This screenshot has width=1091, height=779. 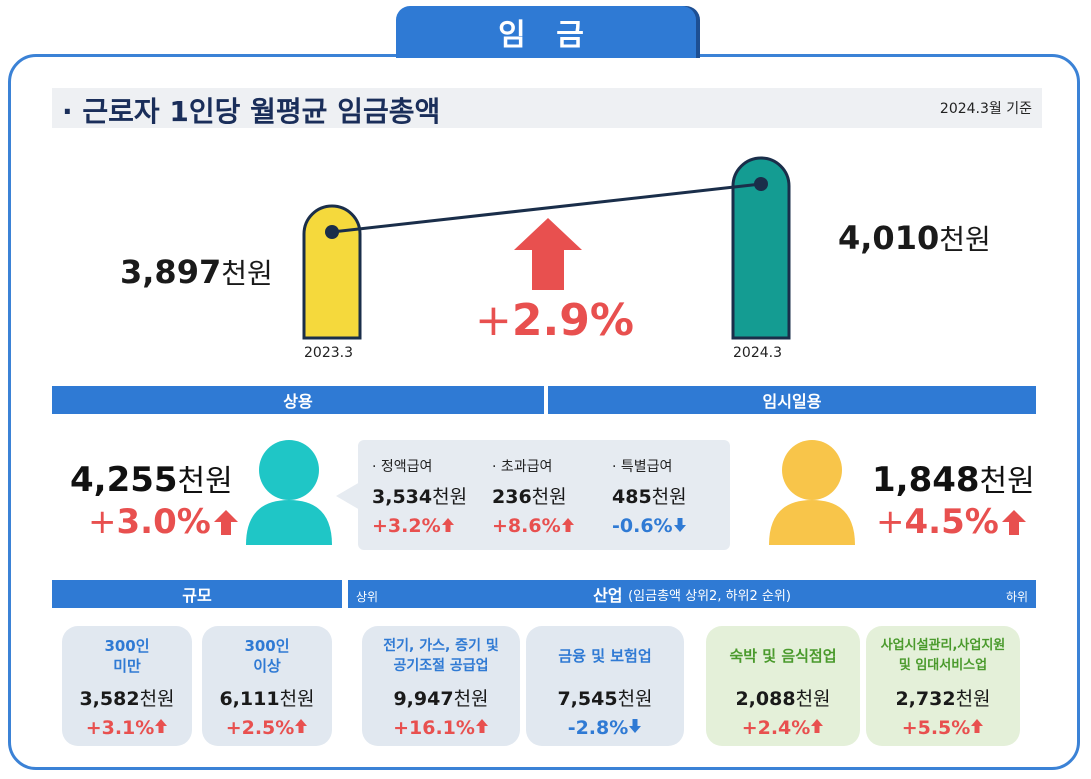 I want to click on card-industry-accommodation: 숙박 및 음식점업 2,088천원 +2.4%, so click(x=783, y=686).